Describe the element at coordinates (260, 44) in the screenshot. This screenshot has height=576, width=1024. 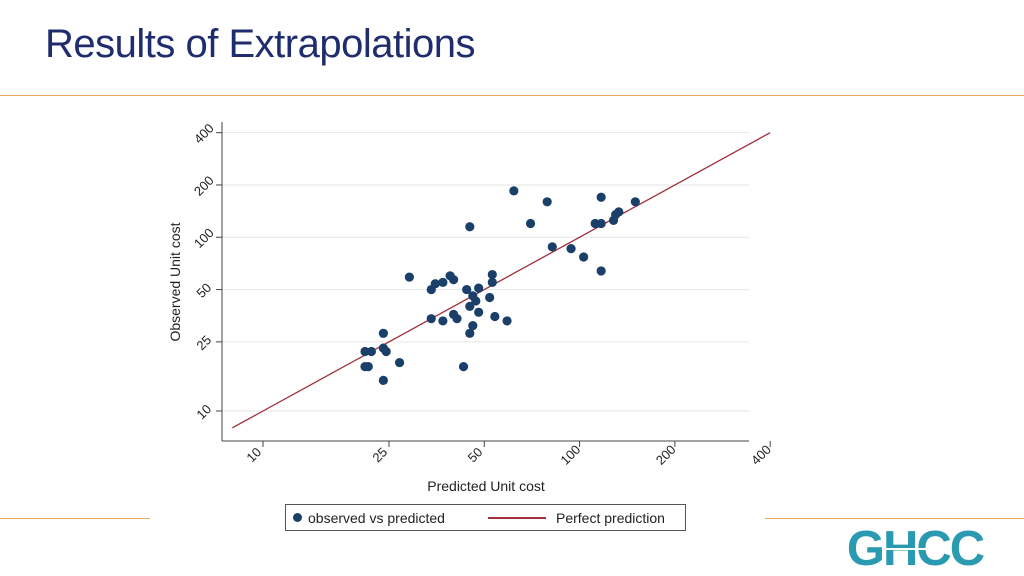
I see `page-title: Results of Extrapolations` at that location.